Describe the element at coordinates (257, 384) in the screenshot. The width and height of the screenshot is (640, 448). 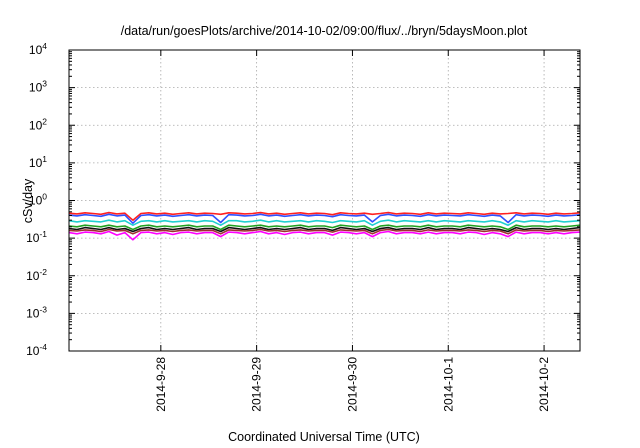
I see `x-tick-label: 2014-9-29` at that location.